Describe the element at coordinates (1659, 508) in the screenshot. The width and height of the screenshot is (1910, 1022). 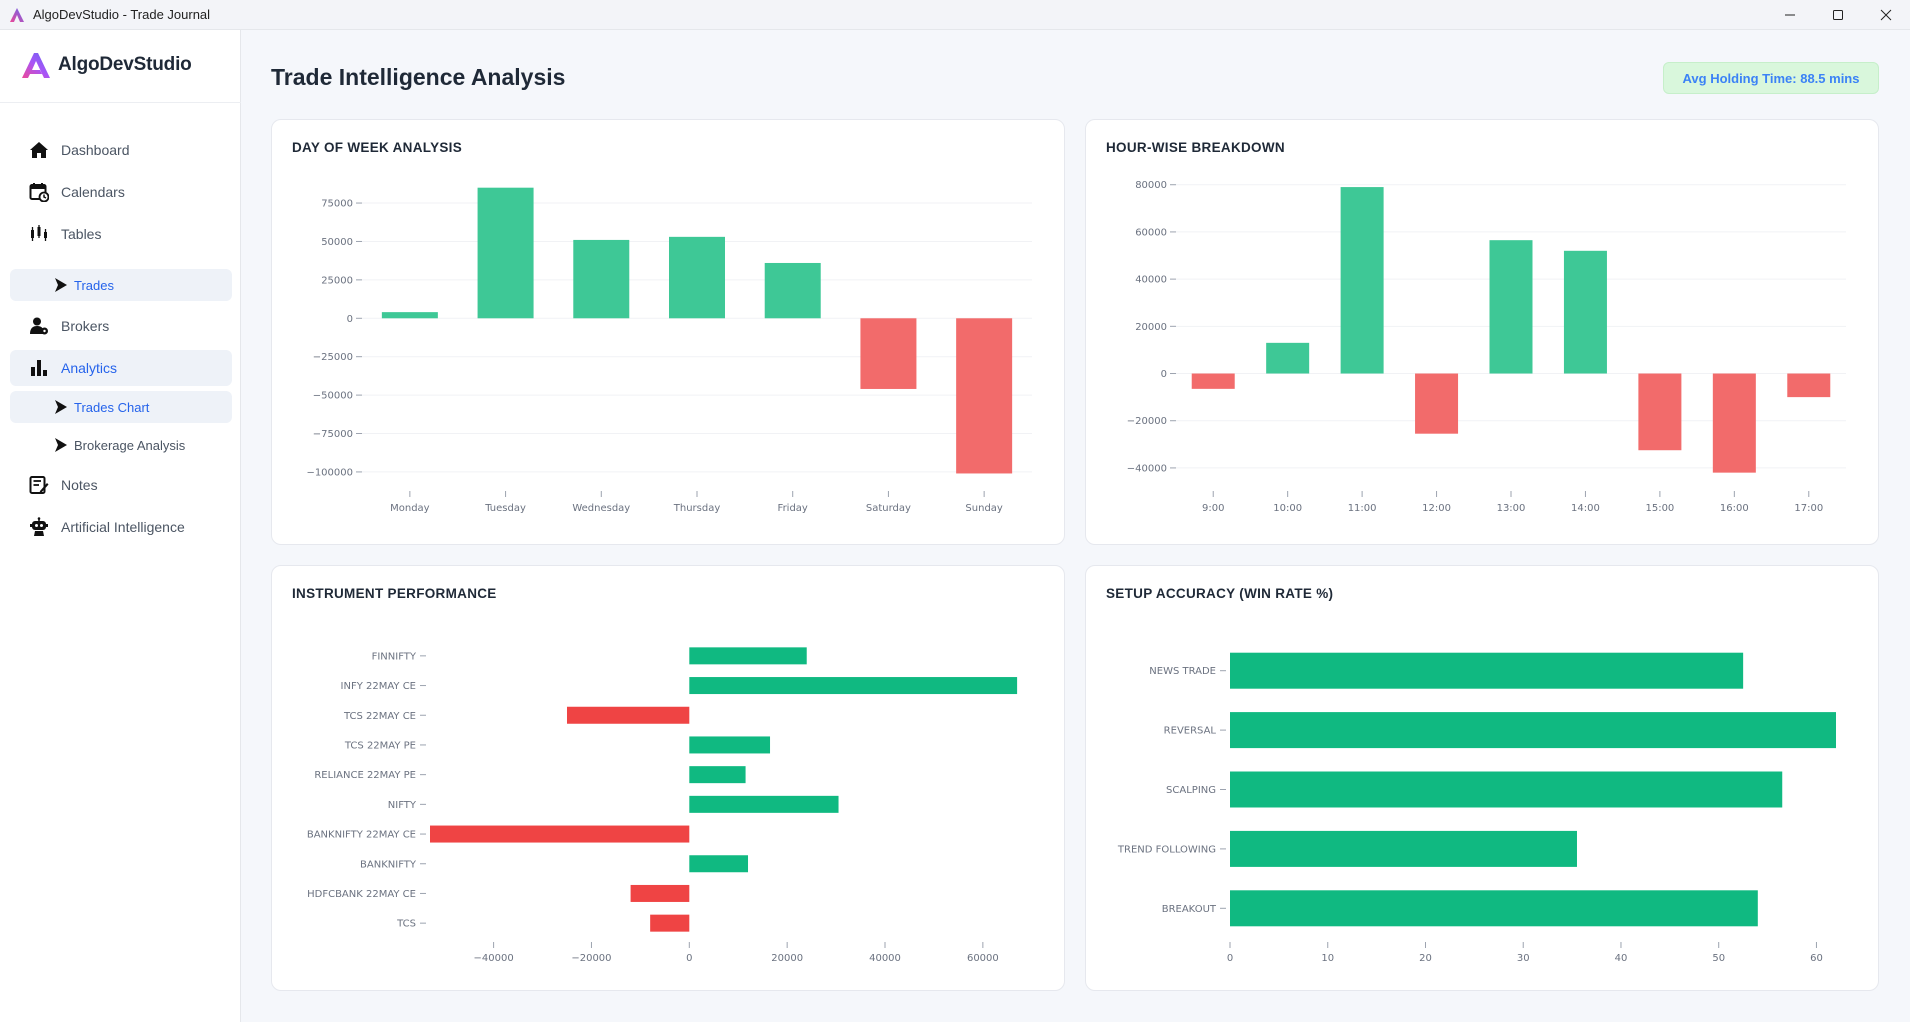
I see `x-tick-label: 15:00` at that location.